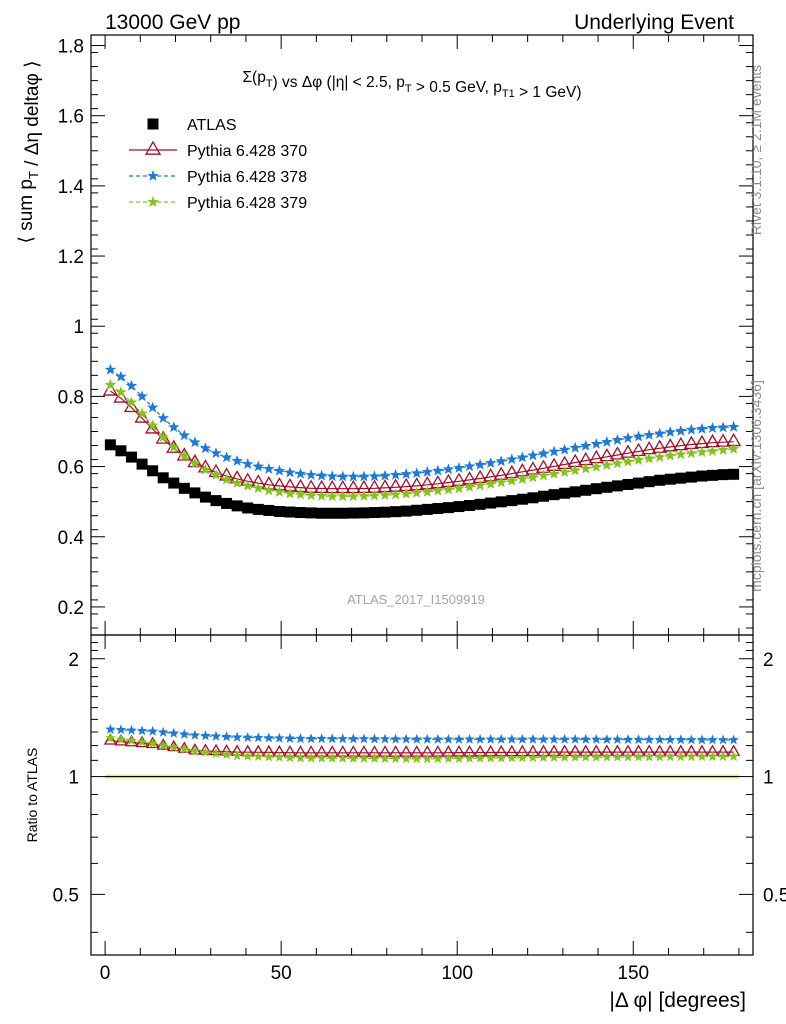 The height and width of the screenshot is (1024, 786). Describe the element at coordinates (71, 608) in the screenshot. I see `main-y-tick-label: 0.2` at that location.